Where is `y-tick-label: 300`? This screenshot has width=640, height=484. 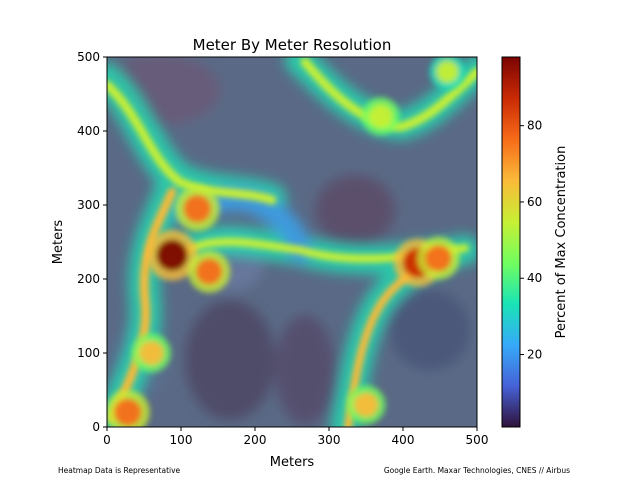 y-tick-label: 300 is located at coordinates (88, 205).